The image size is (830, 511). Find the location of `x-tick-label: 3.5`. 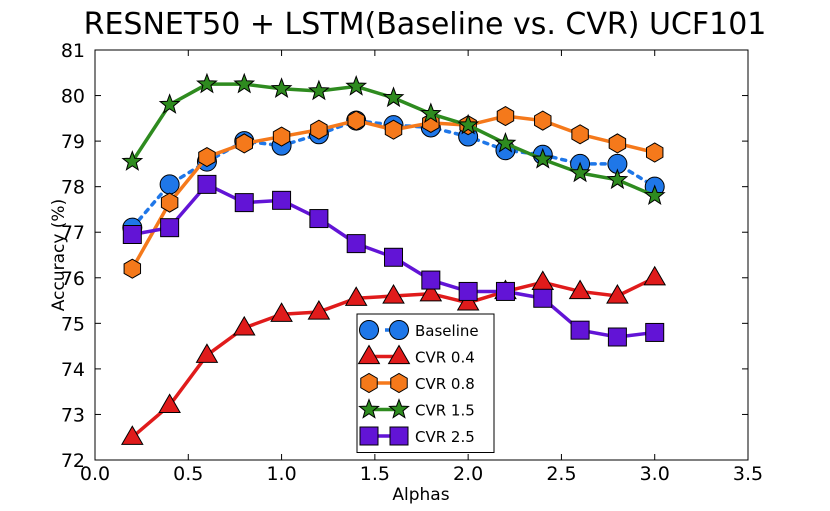

x-tick-label: 3.5 is located at coordinates (748, 474).